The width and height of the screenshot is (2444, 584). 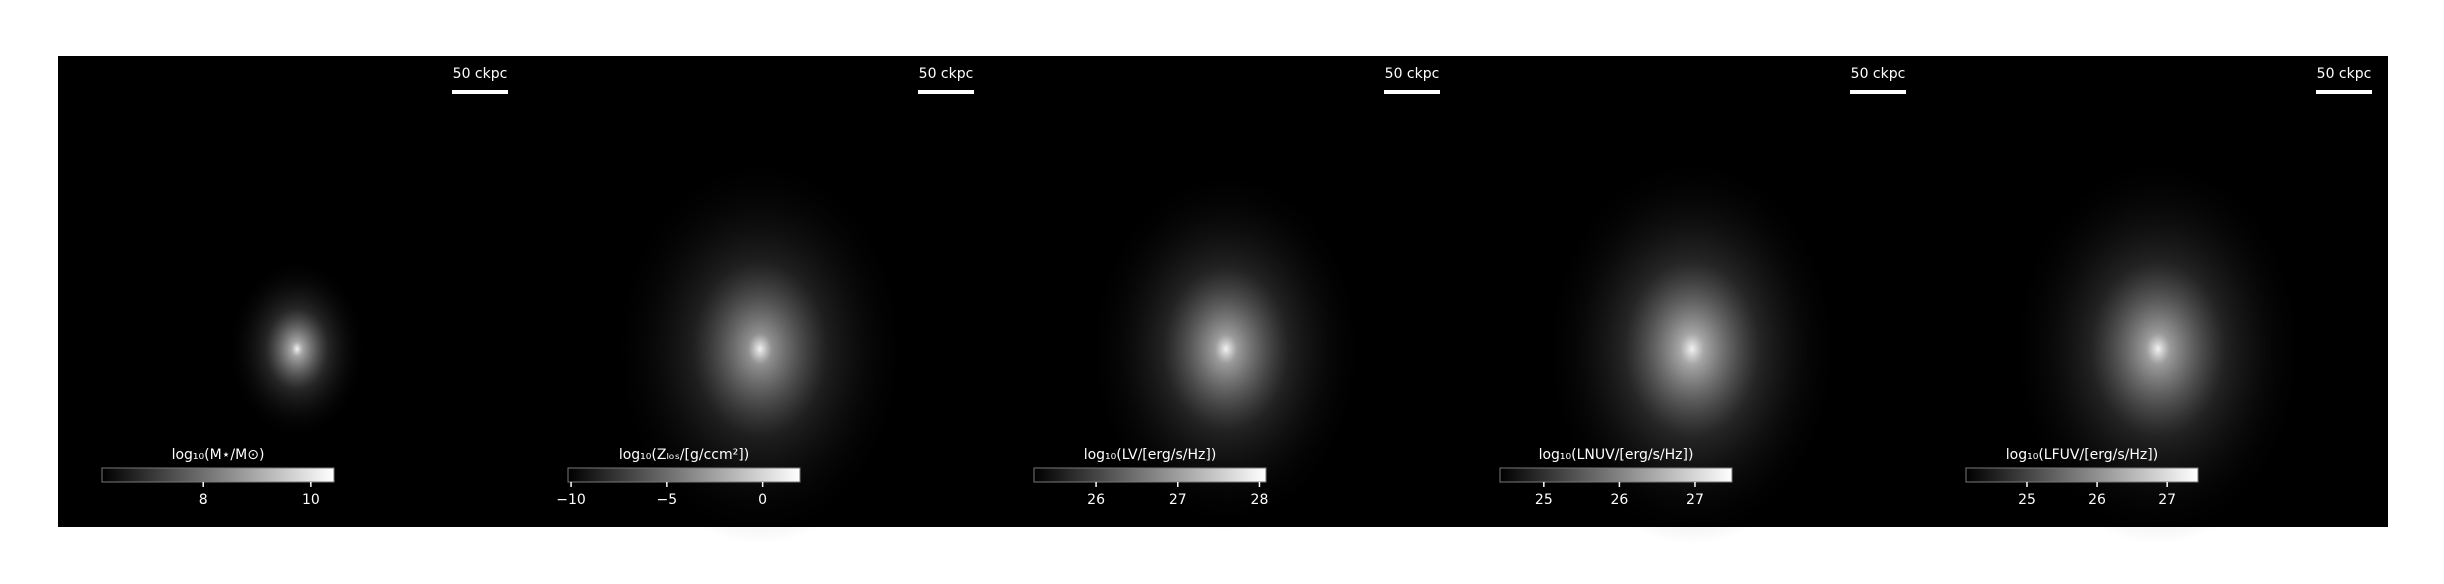 What do you see at coordinates (218, 455) in the screenshot?
I see `colorbar-label: log₁₀(M⋆/M⊙)` at bounding box center [218, 455].